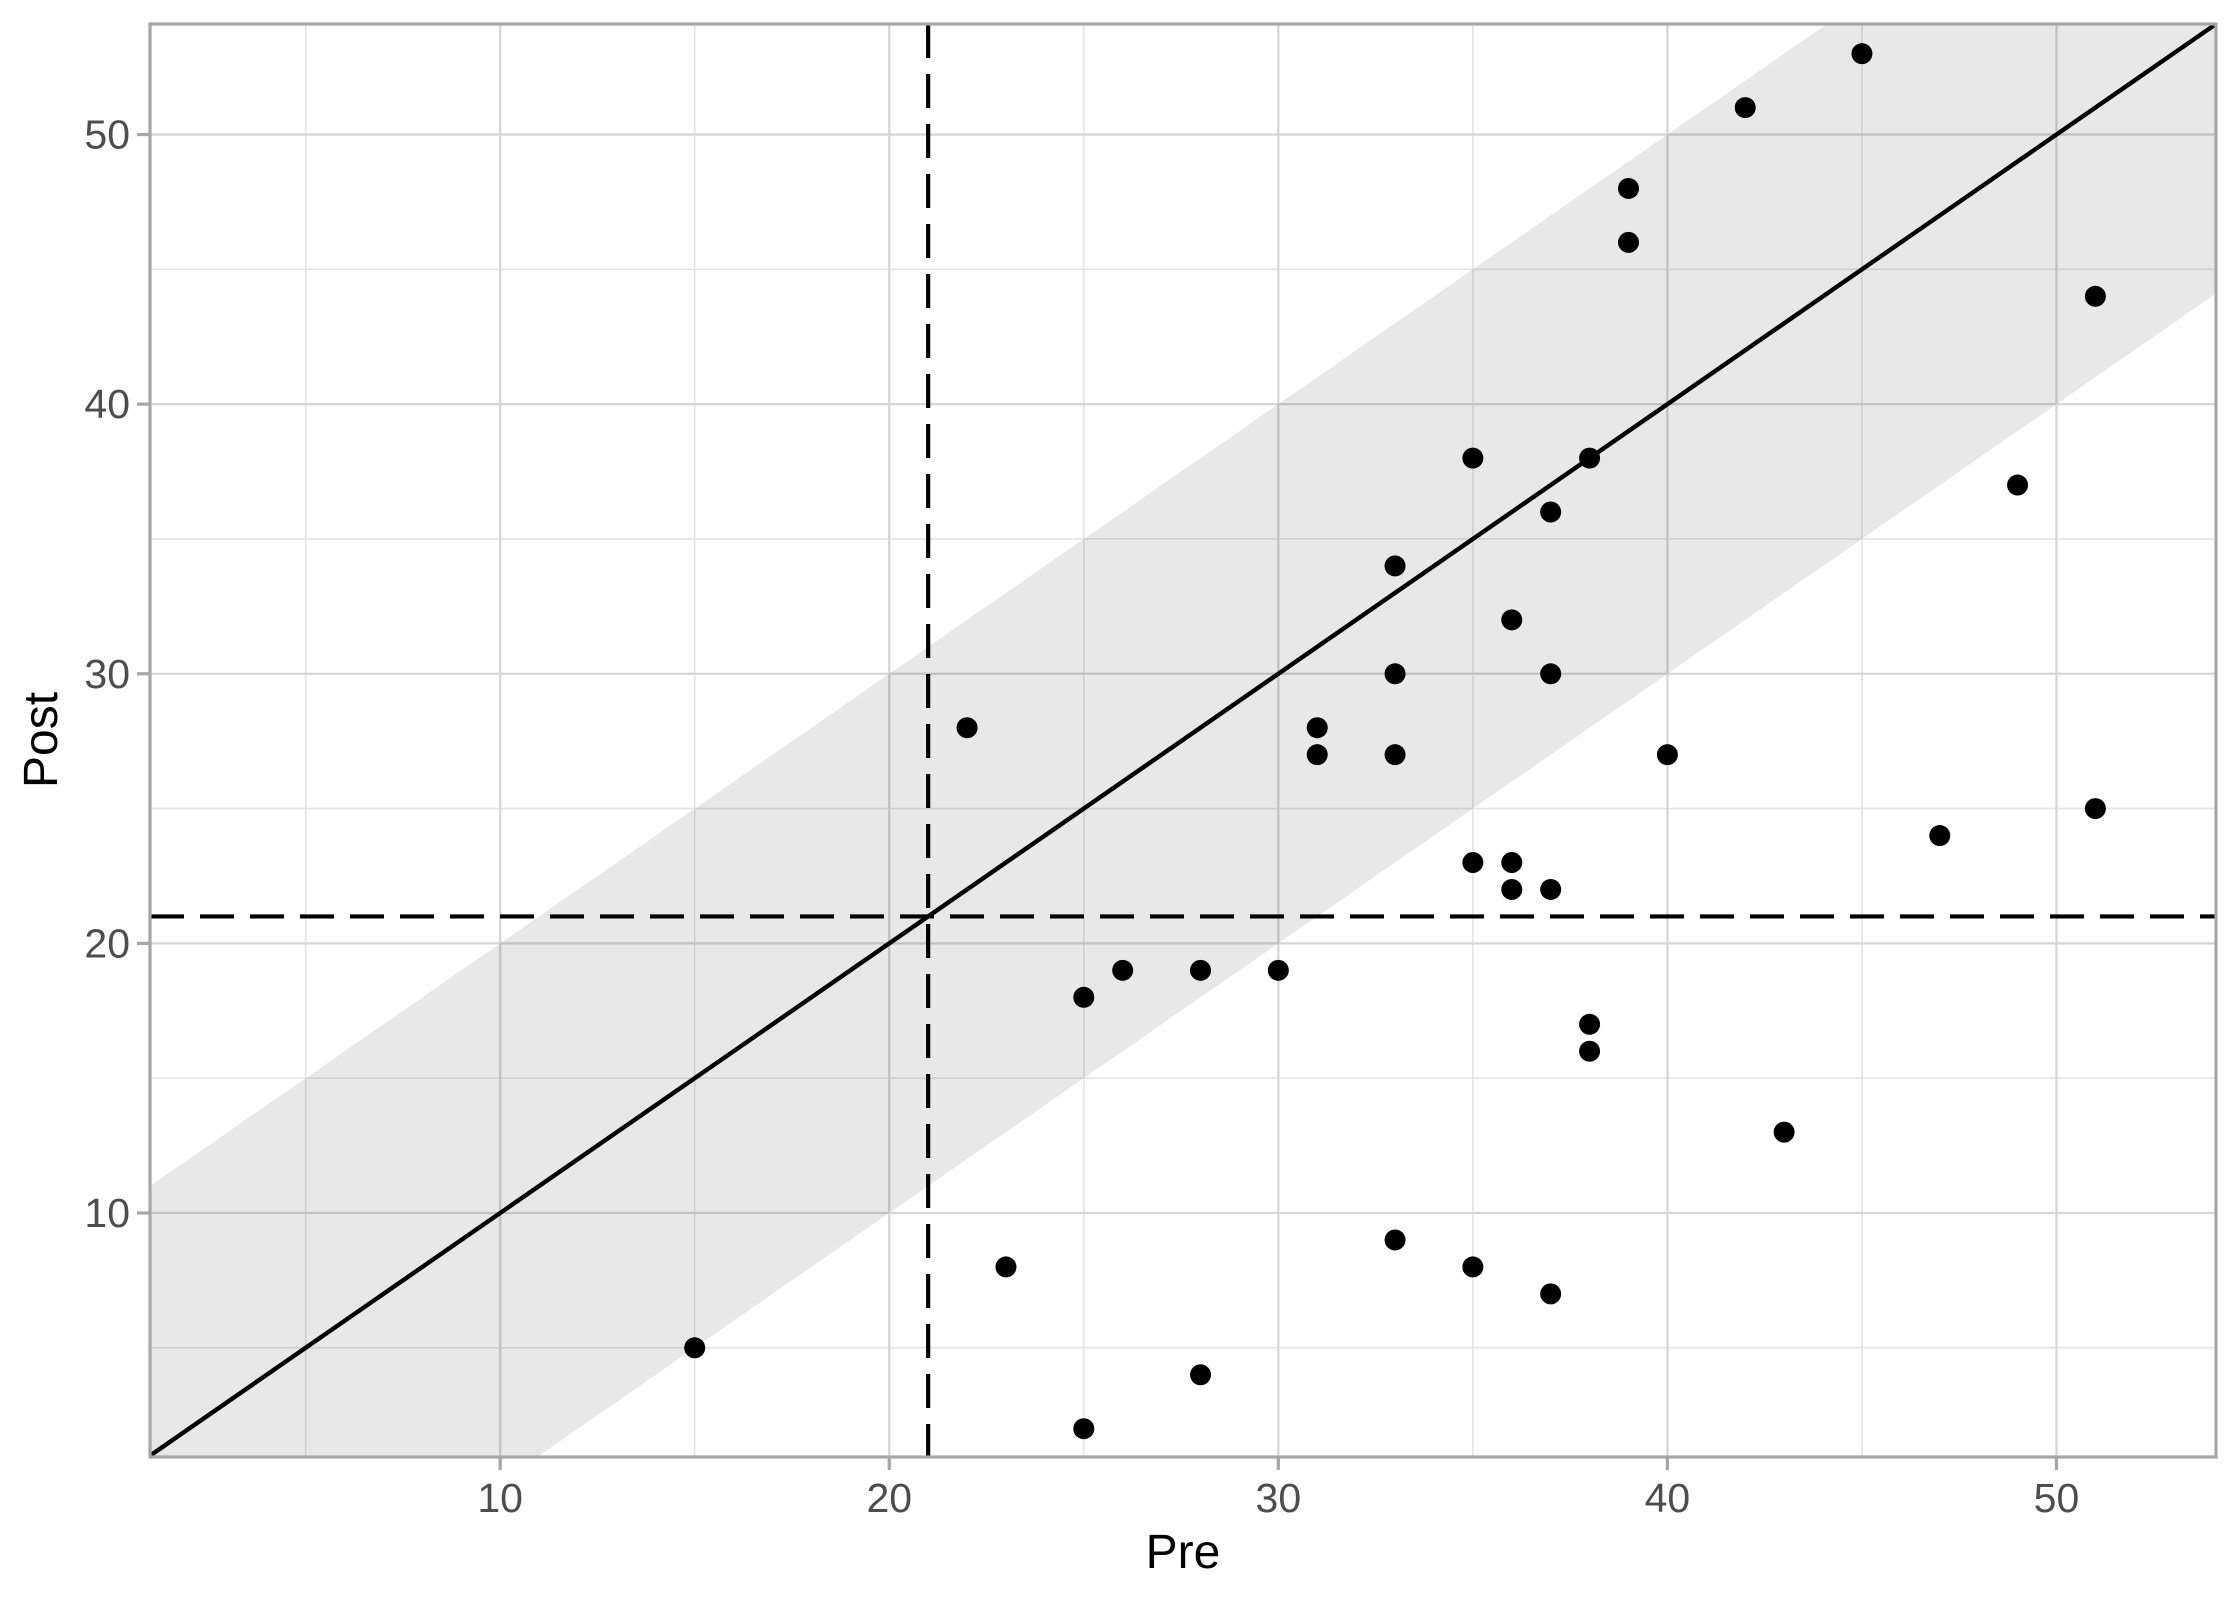 This screenshot has width=2240, height=1600. What do you see at coordinates (41, 740) in the screenshot?
I see `y-axis-title: Post` at bounding box center [41, 740].